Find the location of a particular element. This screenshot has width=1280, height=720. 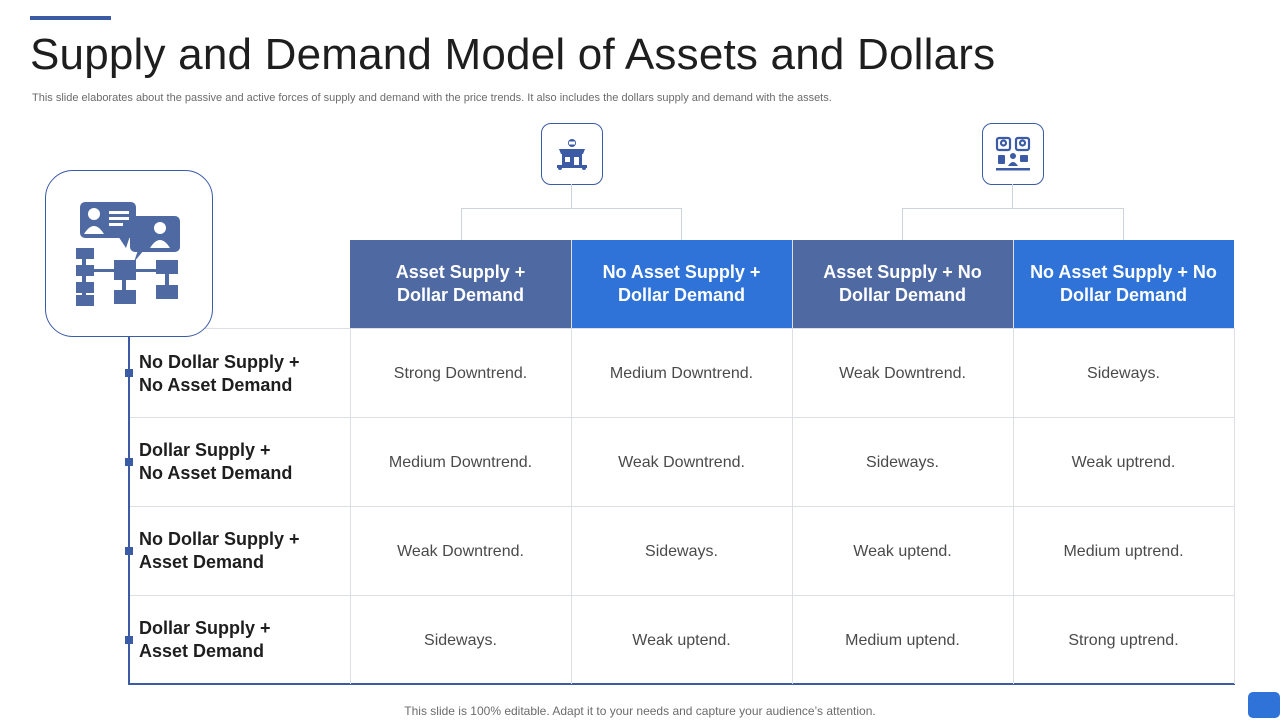

table-cell: Weak uptrend. is located at coordinates (1123, 462).